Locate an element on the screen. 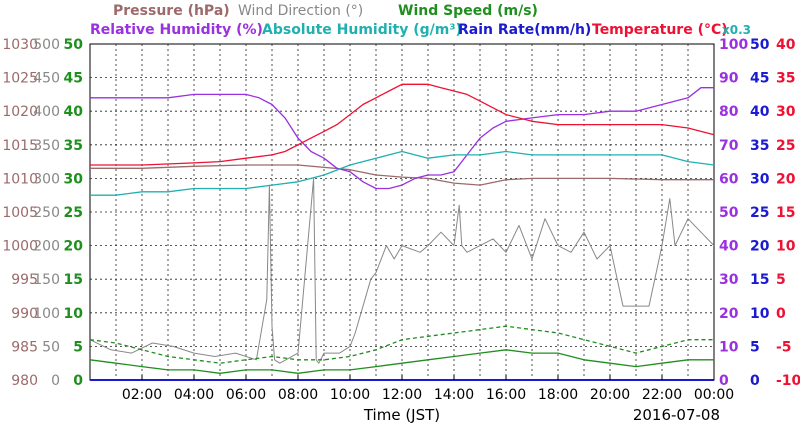 This screenshot has width=800, height=434. date-label: 2016-07-08 is located at coordinates (676, 415).